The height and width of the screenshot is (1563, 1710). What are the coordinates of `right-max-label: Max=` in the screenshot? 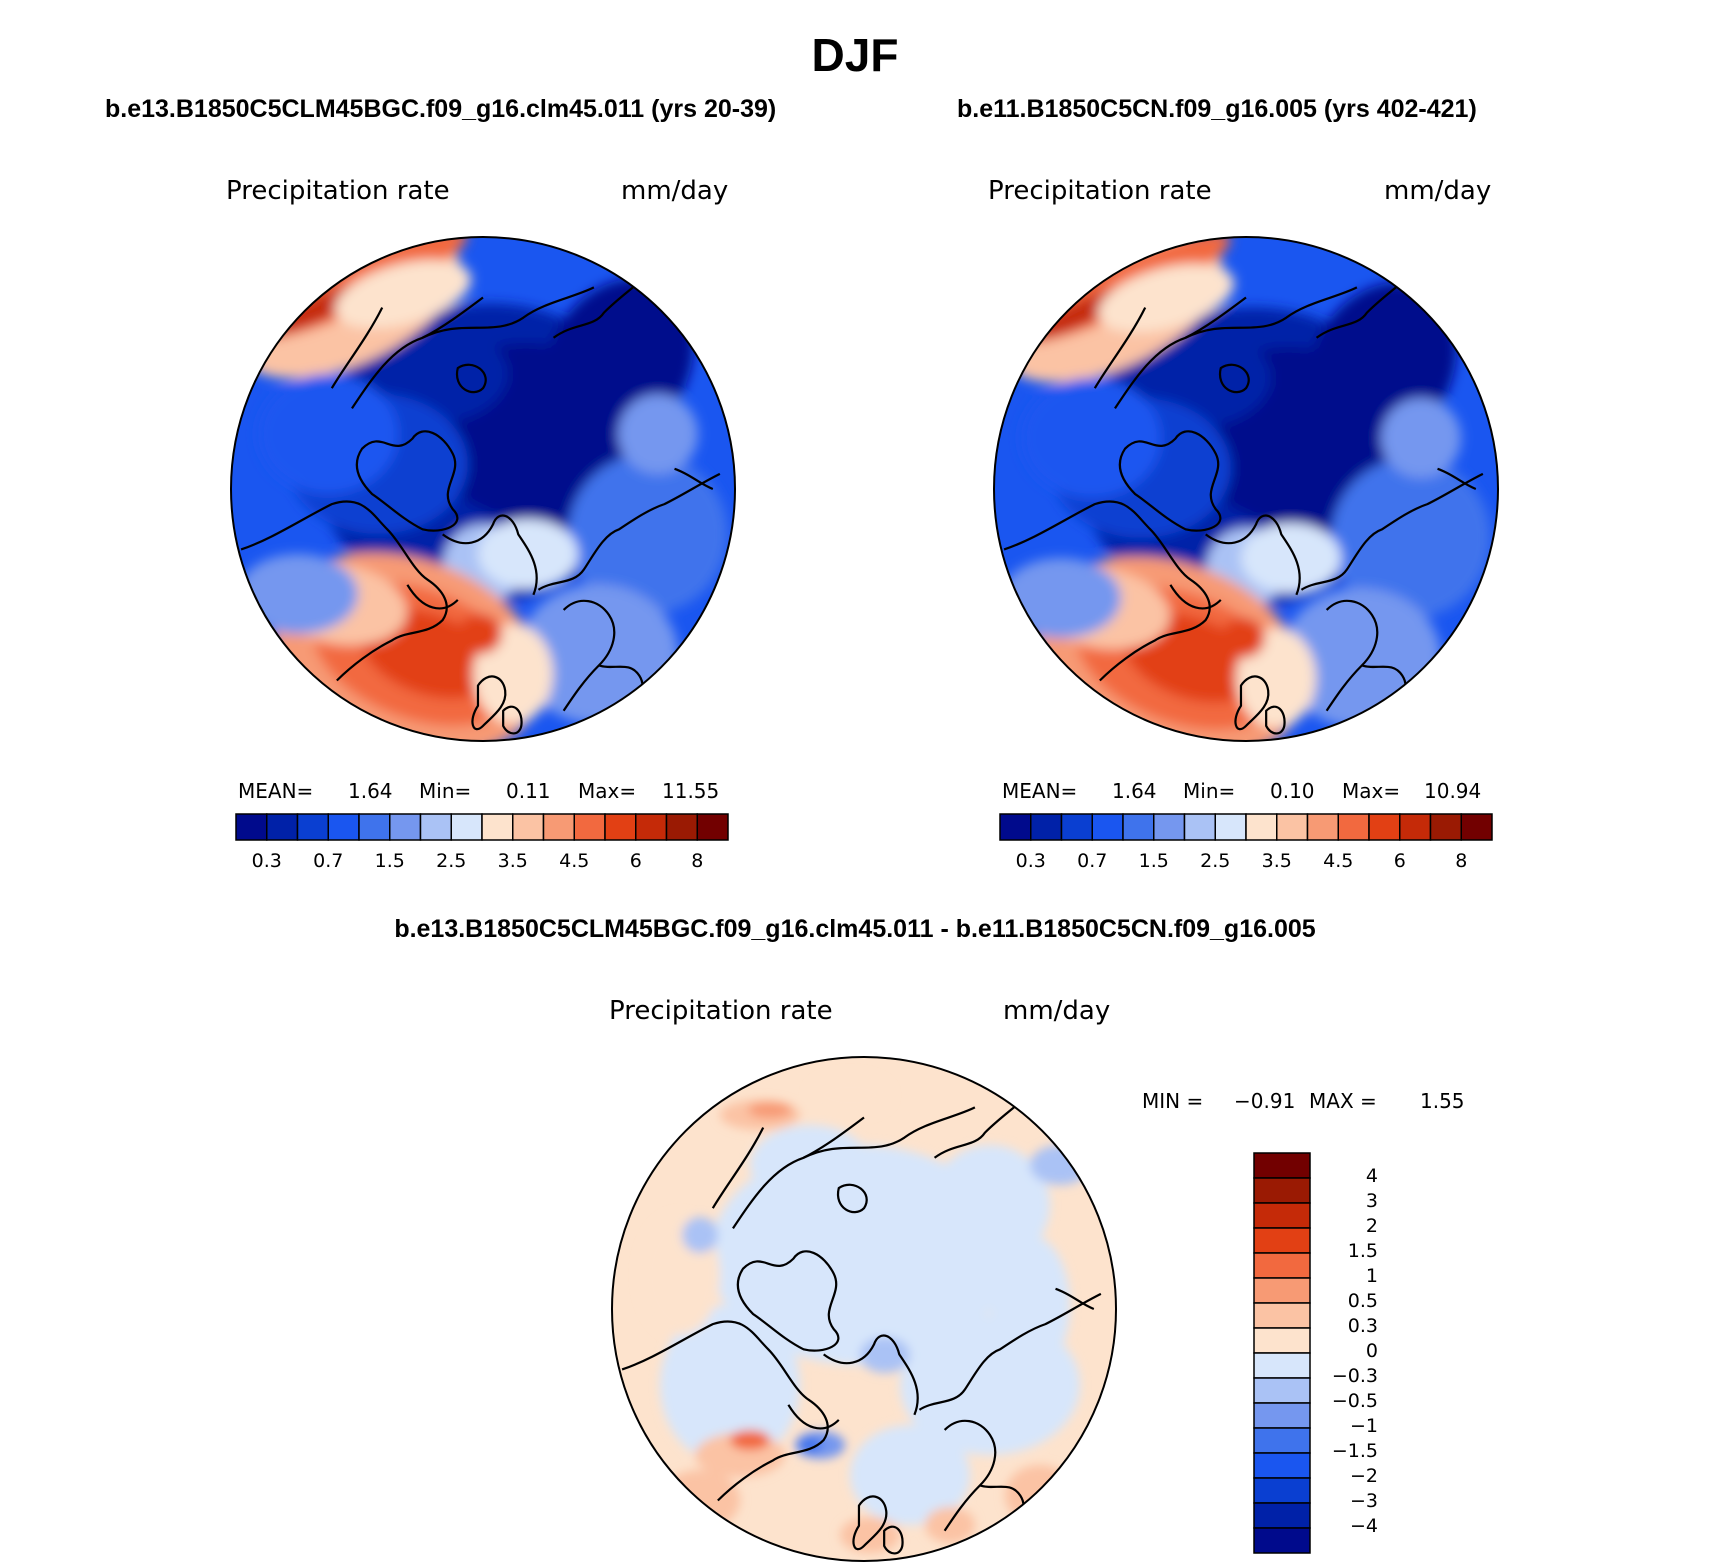 It's located at (1371, 791).